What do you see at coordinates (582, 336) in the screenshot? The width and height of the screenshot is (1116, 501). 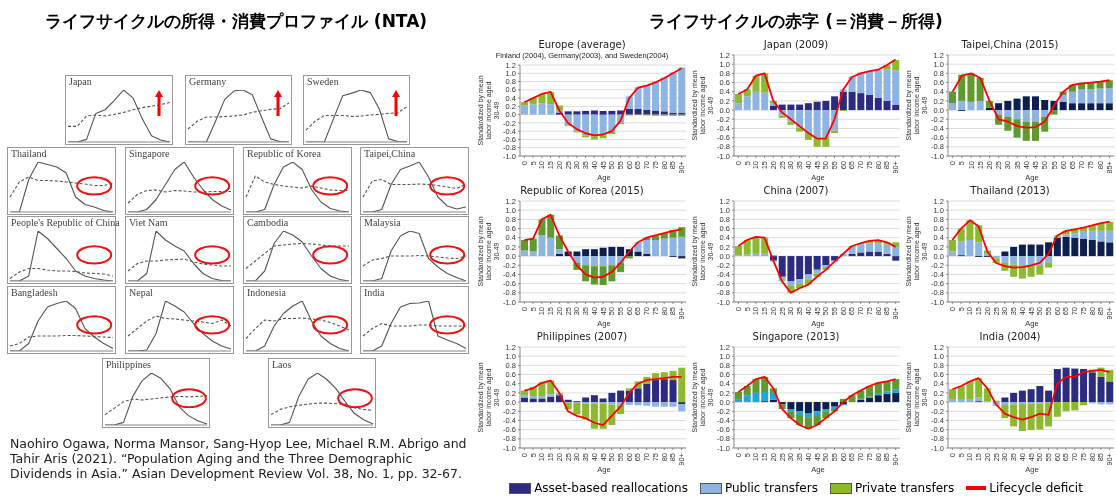 I see `chart-title: Philippines (2007)` at bounding box center [582, 336].